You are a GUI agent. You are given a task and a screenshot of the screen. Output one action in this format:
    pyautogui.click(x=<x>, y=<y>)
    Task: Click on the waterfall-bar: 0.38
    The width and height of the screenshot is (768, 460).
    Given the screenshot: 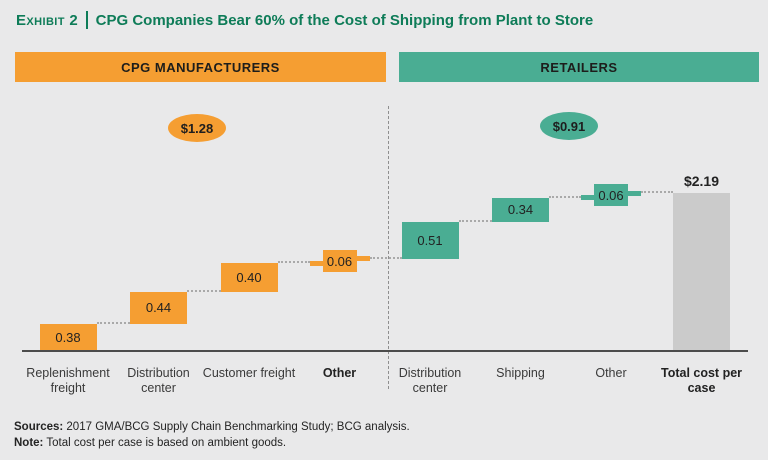 What is the action you would take?
    pyautogui.click(x=68, y=337)
    